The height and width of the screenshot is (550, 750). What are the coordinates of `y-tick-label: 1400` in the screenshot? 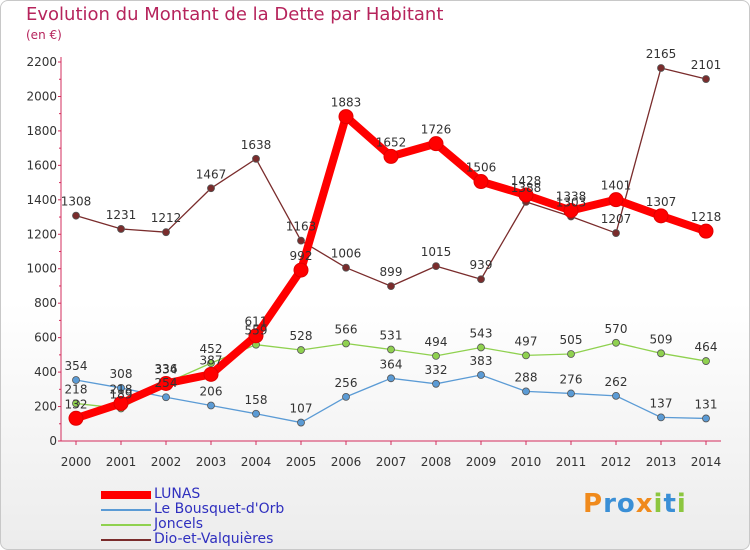 It's located at (41, 200).